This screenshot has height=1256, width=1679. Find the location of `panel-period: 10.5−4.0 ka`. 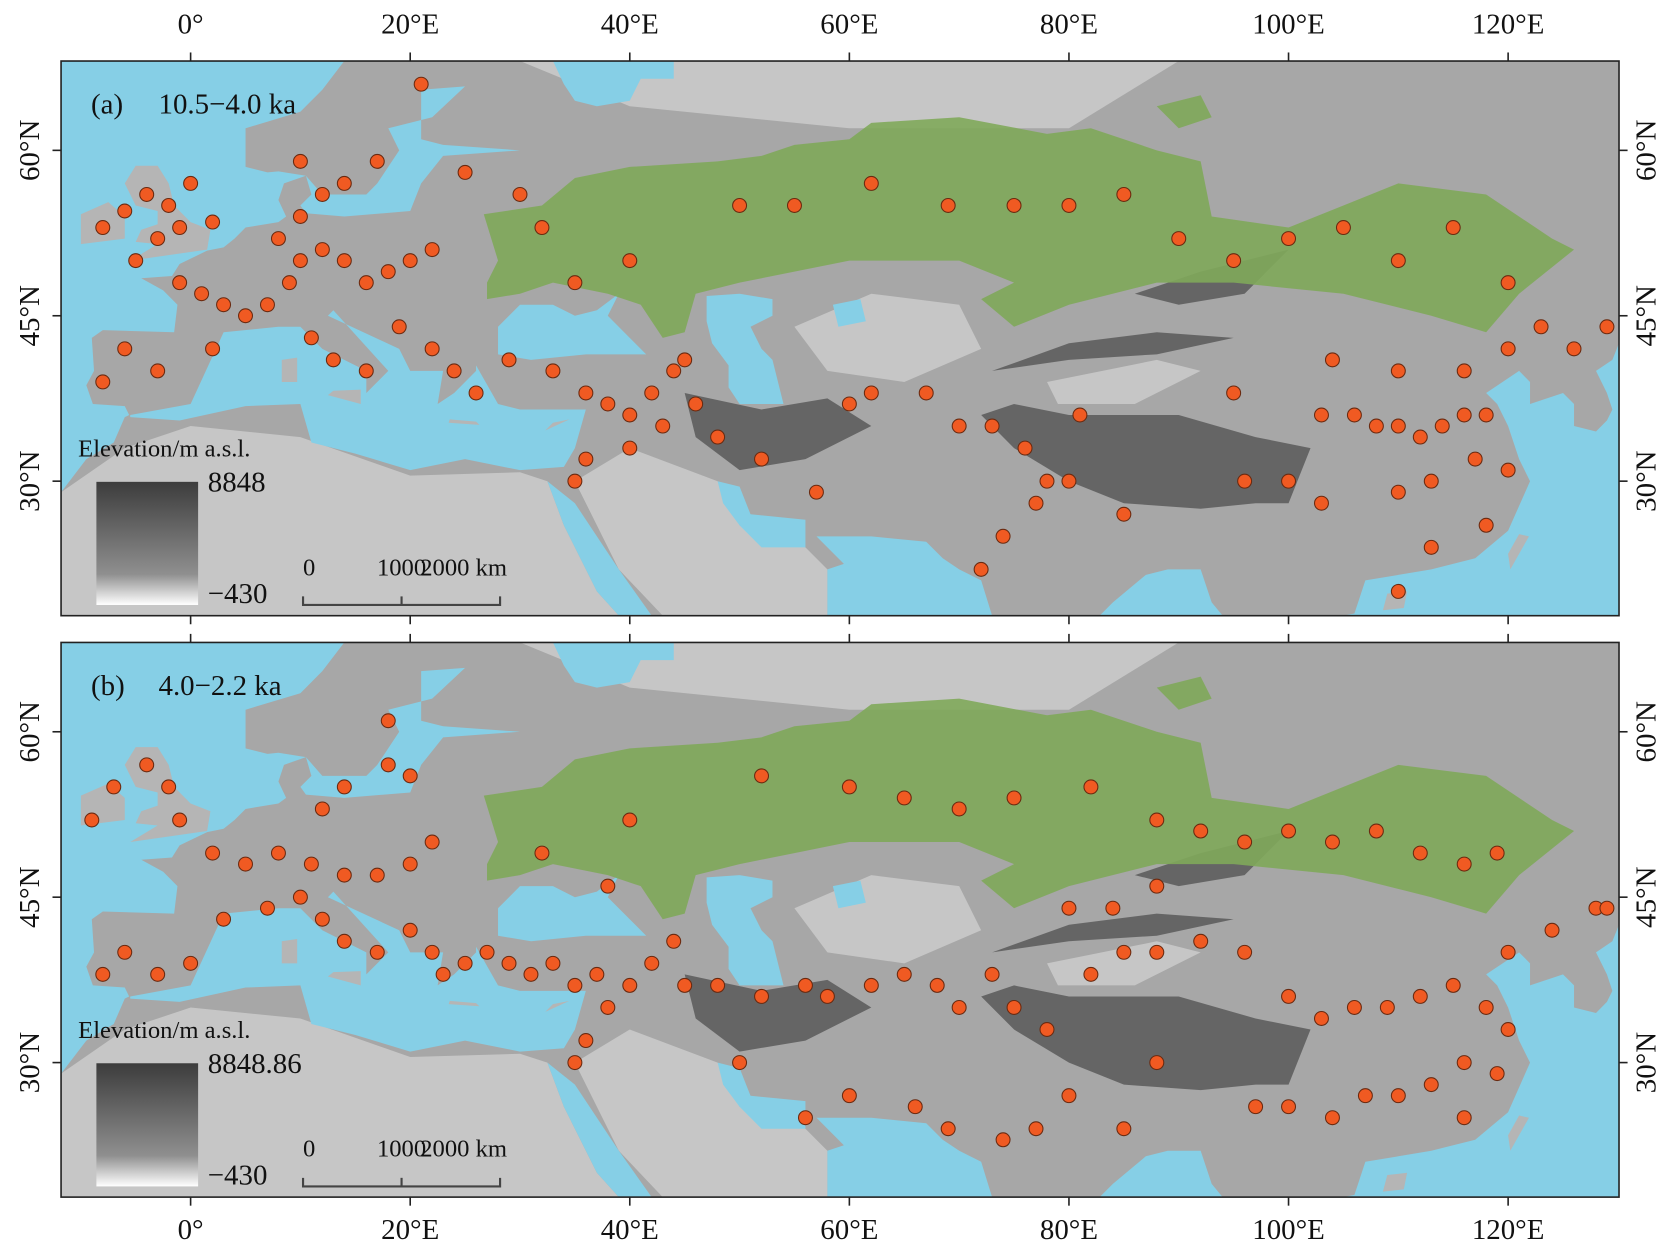

panel-period: 10.5−4.0 ka is located at coordinates (227, 105).